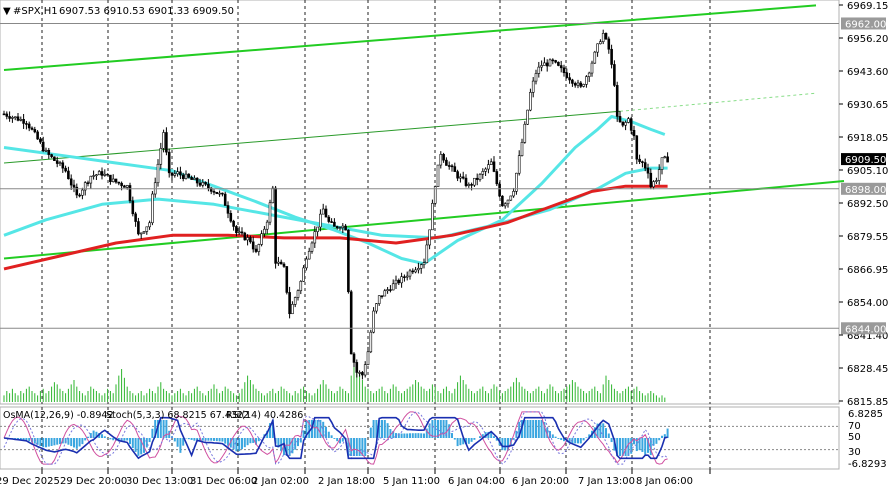  Describe the element at coordinates (7, 11) in the screenshot. I see `symbol-arrow-icon: ▼` at that location.